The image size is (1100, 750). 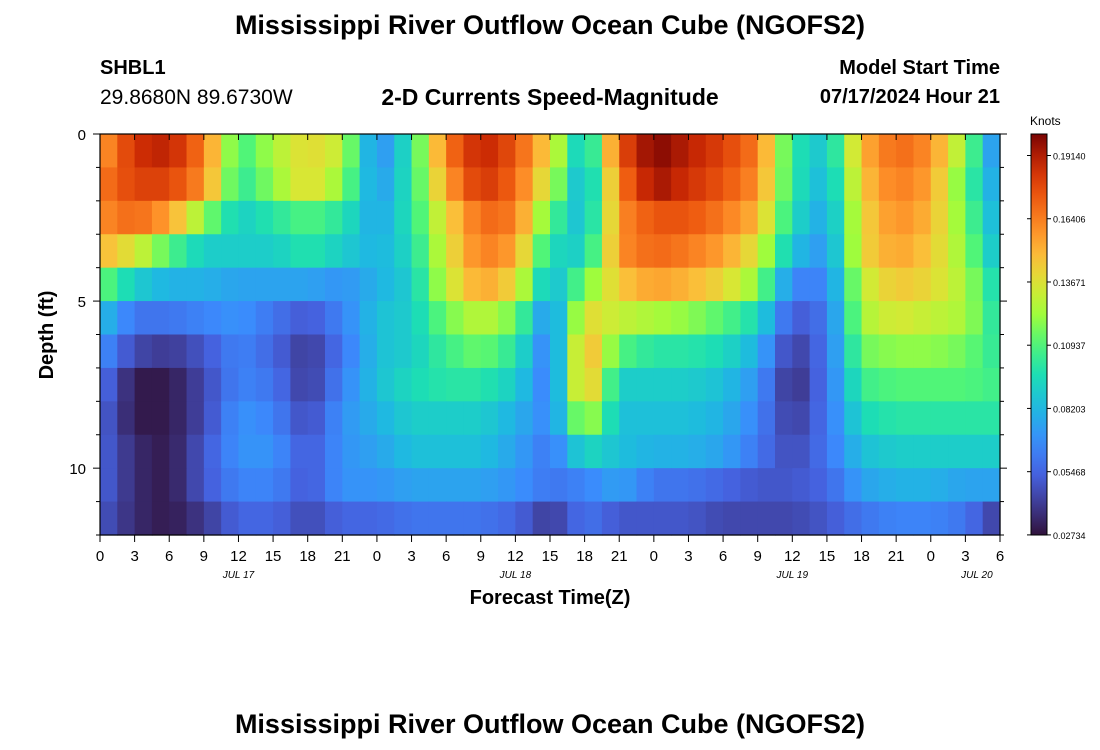 I want to click on colorbar-tick-label: 0.10937, so click(x=1069, y=346).